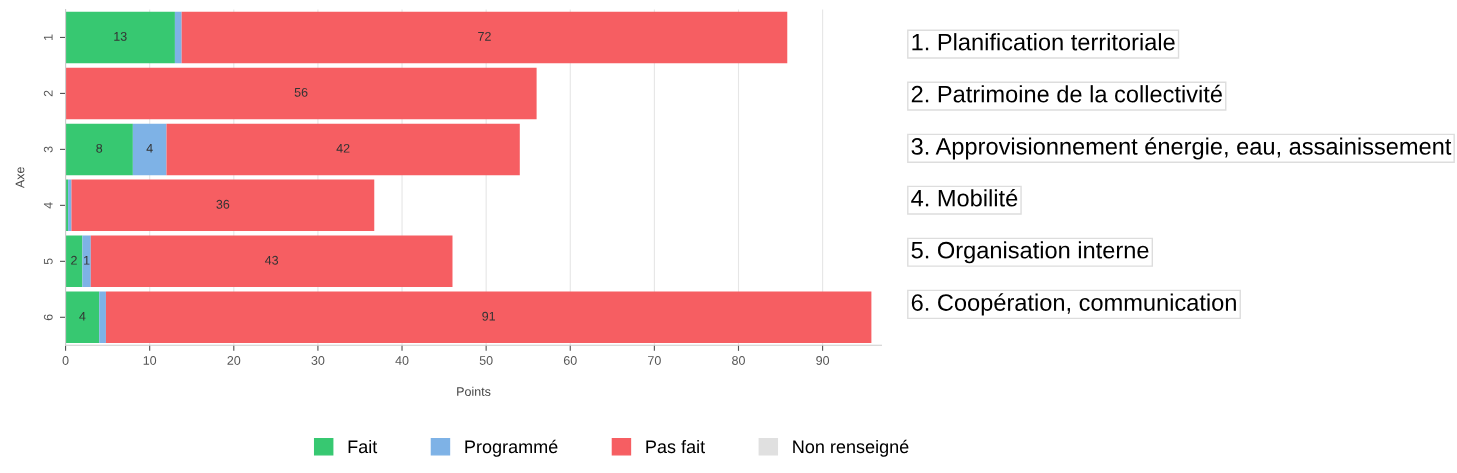 The height and width of the screenshot is (473, 1457). I want to click on data-label: 56, so click(301, 92).